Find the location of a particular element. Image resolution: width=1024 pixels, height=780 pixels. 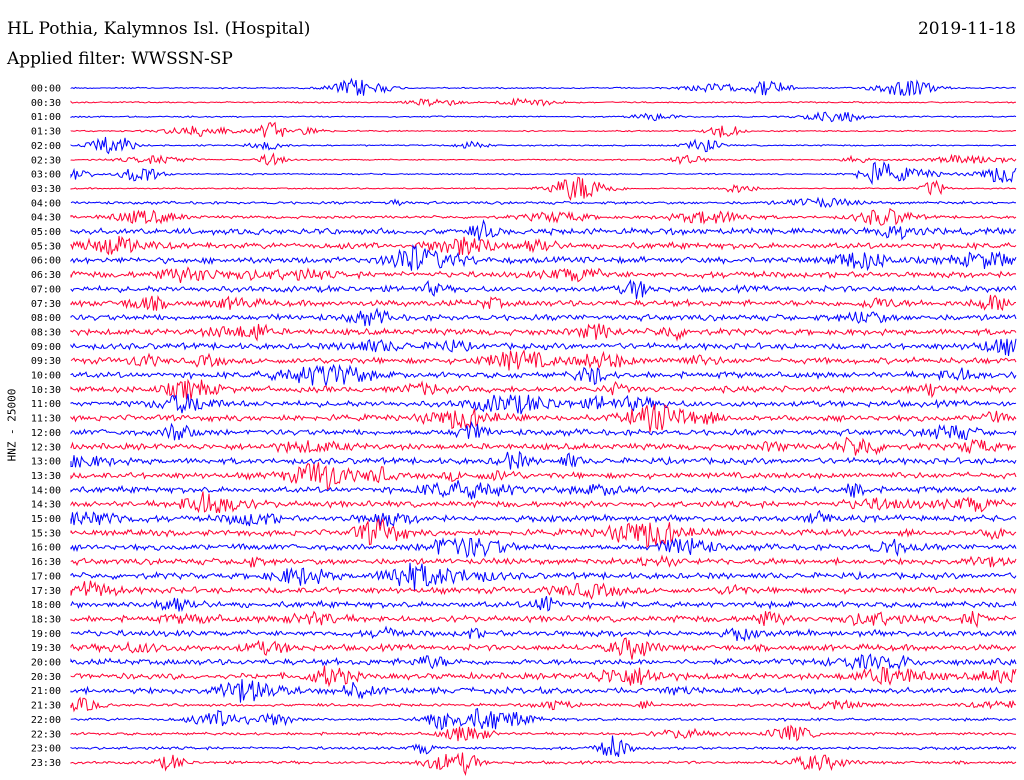

row-label: 16:30 is located at coordinates (46, 562).